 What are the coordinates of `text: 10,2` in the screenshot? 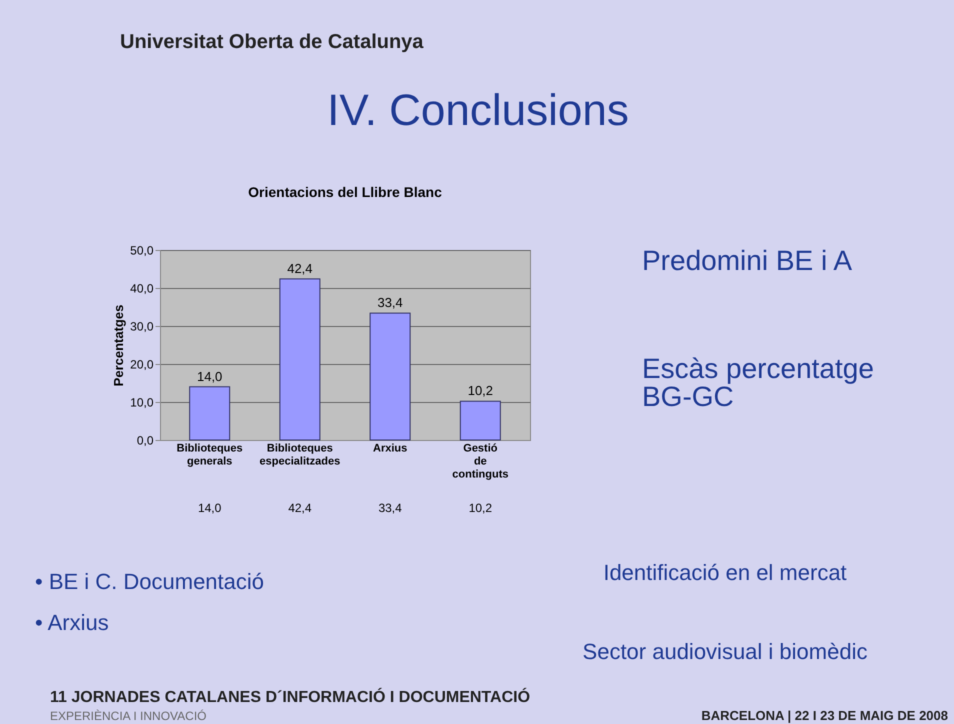 It's located at (481, 390).